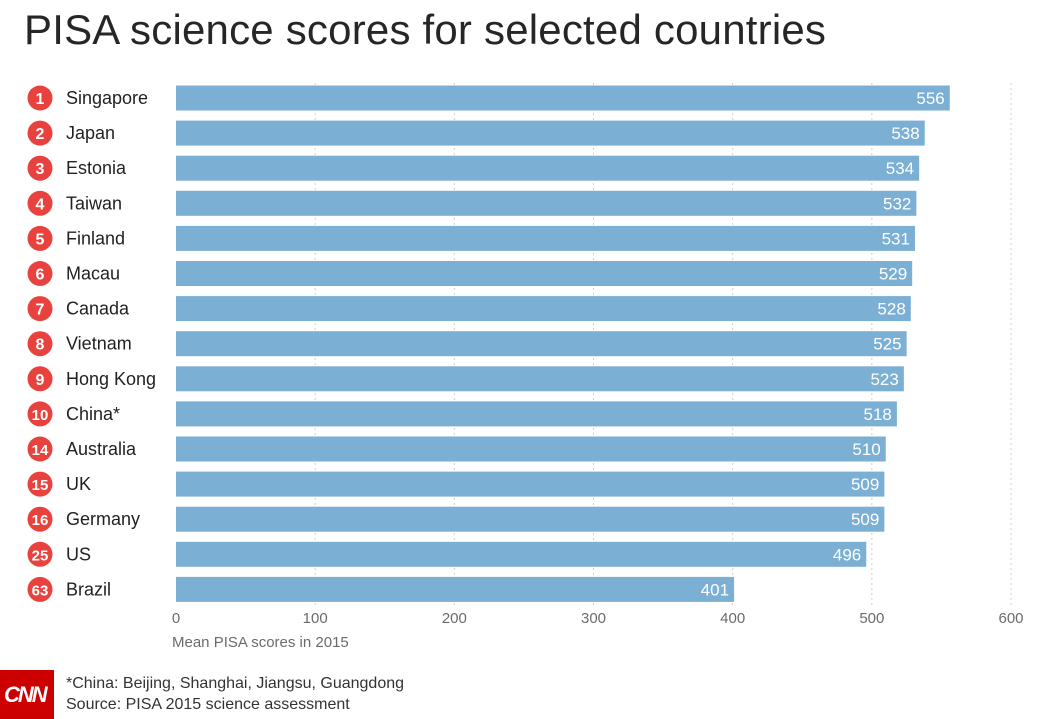 The height and width of the screenshot is (719, 1049). I want to click on rank-number: 2, so click(40, 134).